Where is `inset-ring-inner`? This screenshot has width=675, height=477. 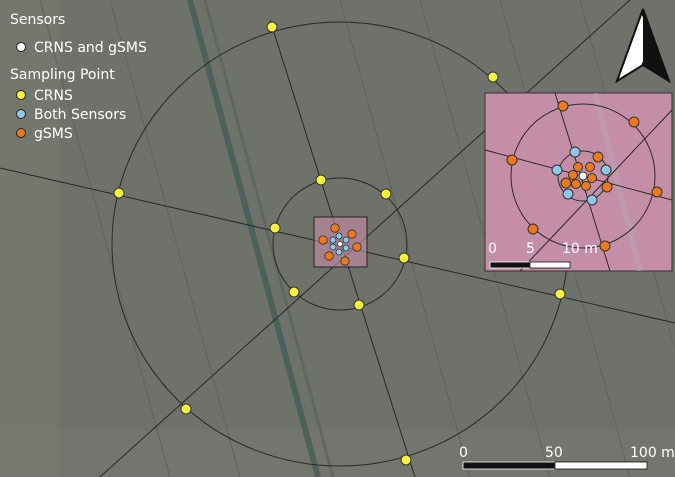
inset-ring-inner is located at coordinates (583, 176).